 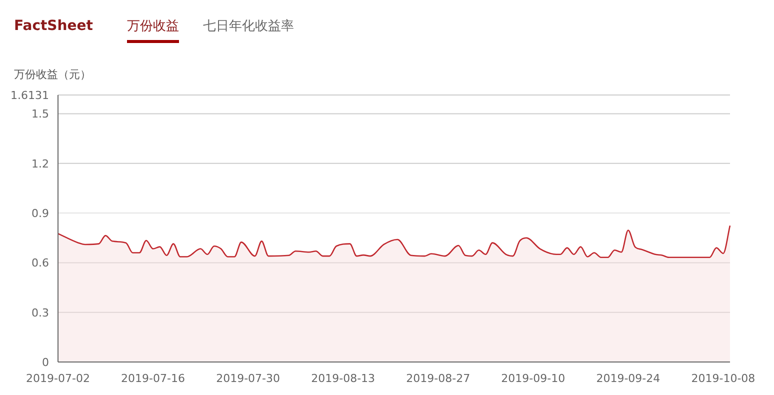 What do you see at coordinates (533, 378) in the screenshot?
I see `x-tick-label: 2019-09-10` at bounding box center [533, 378].